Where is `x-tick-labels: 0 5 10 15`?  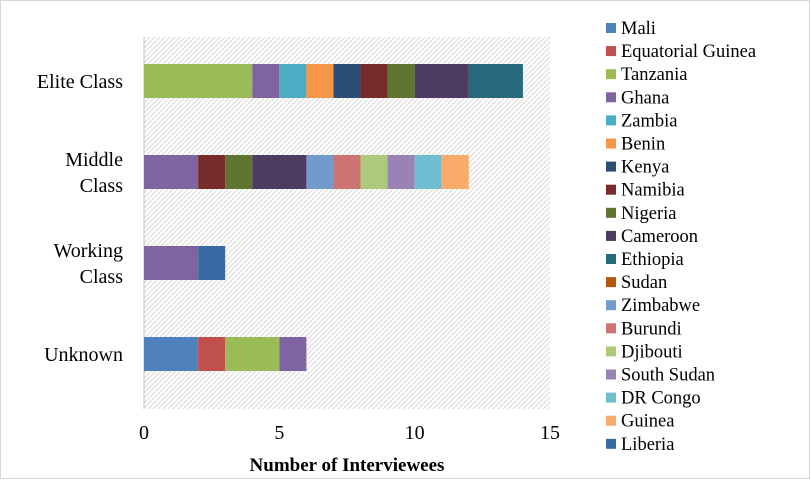 x-tick-labels: 0 5 10 15 is located at coordinates (349, 433).